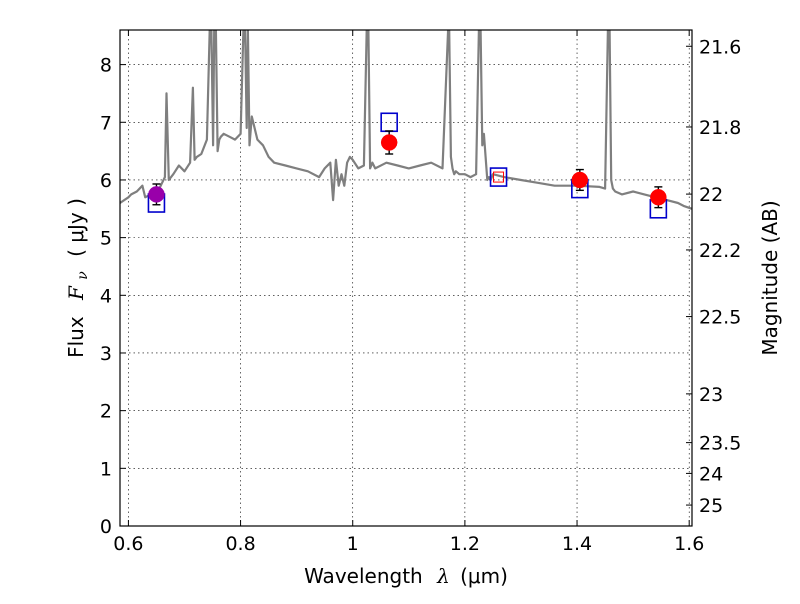 This screenshot has height=604, width=800. Describe the element at coordinates (106, 239) in the screenshot. I see `y-left-tick-label: 5` at that location.